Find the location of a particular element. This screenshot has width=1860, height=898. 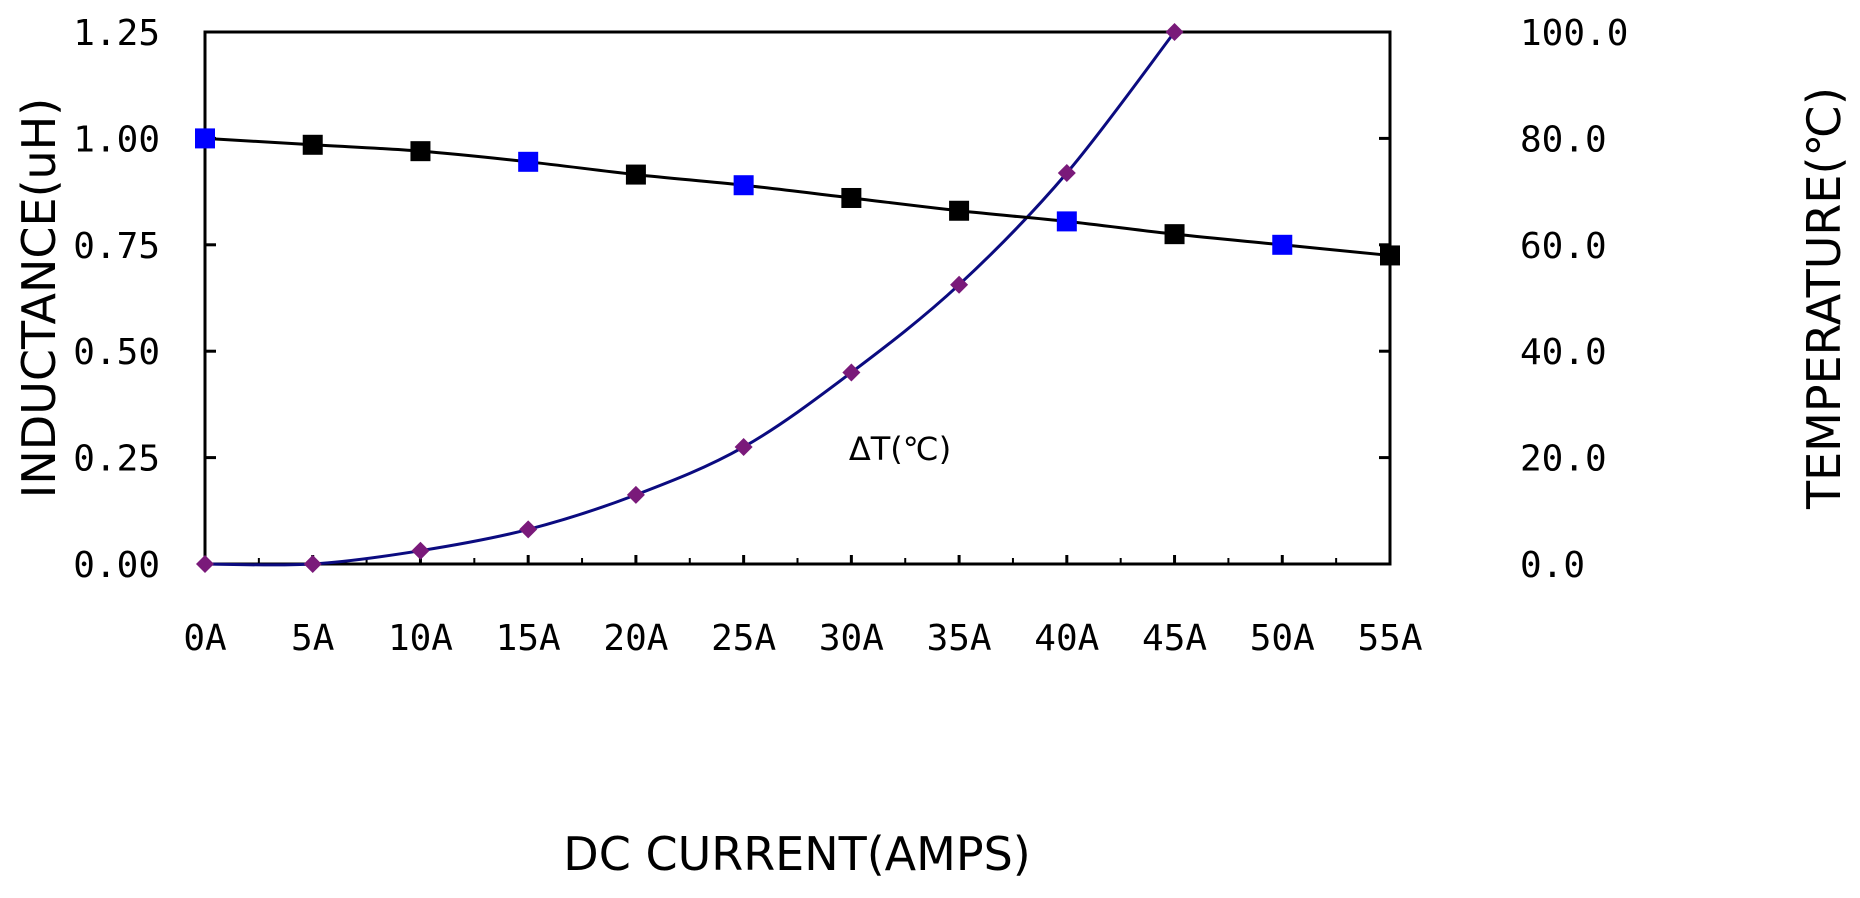

delta-t-annotation: ΔT(℃) is located at coordinates (900, 449).